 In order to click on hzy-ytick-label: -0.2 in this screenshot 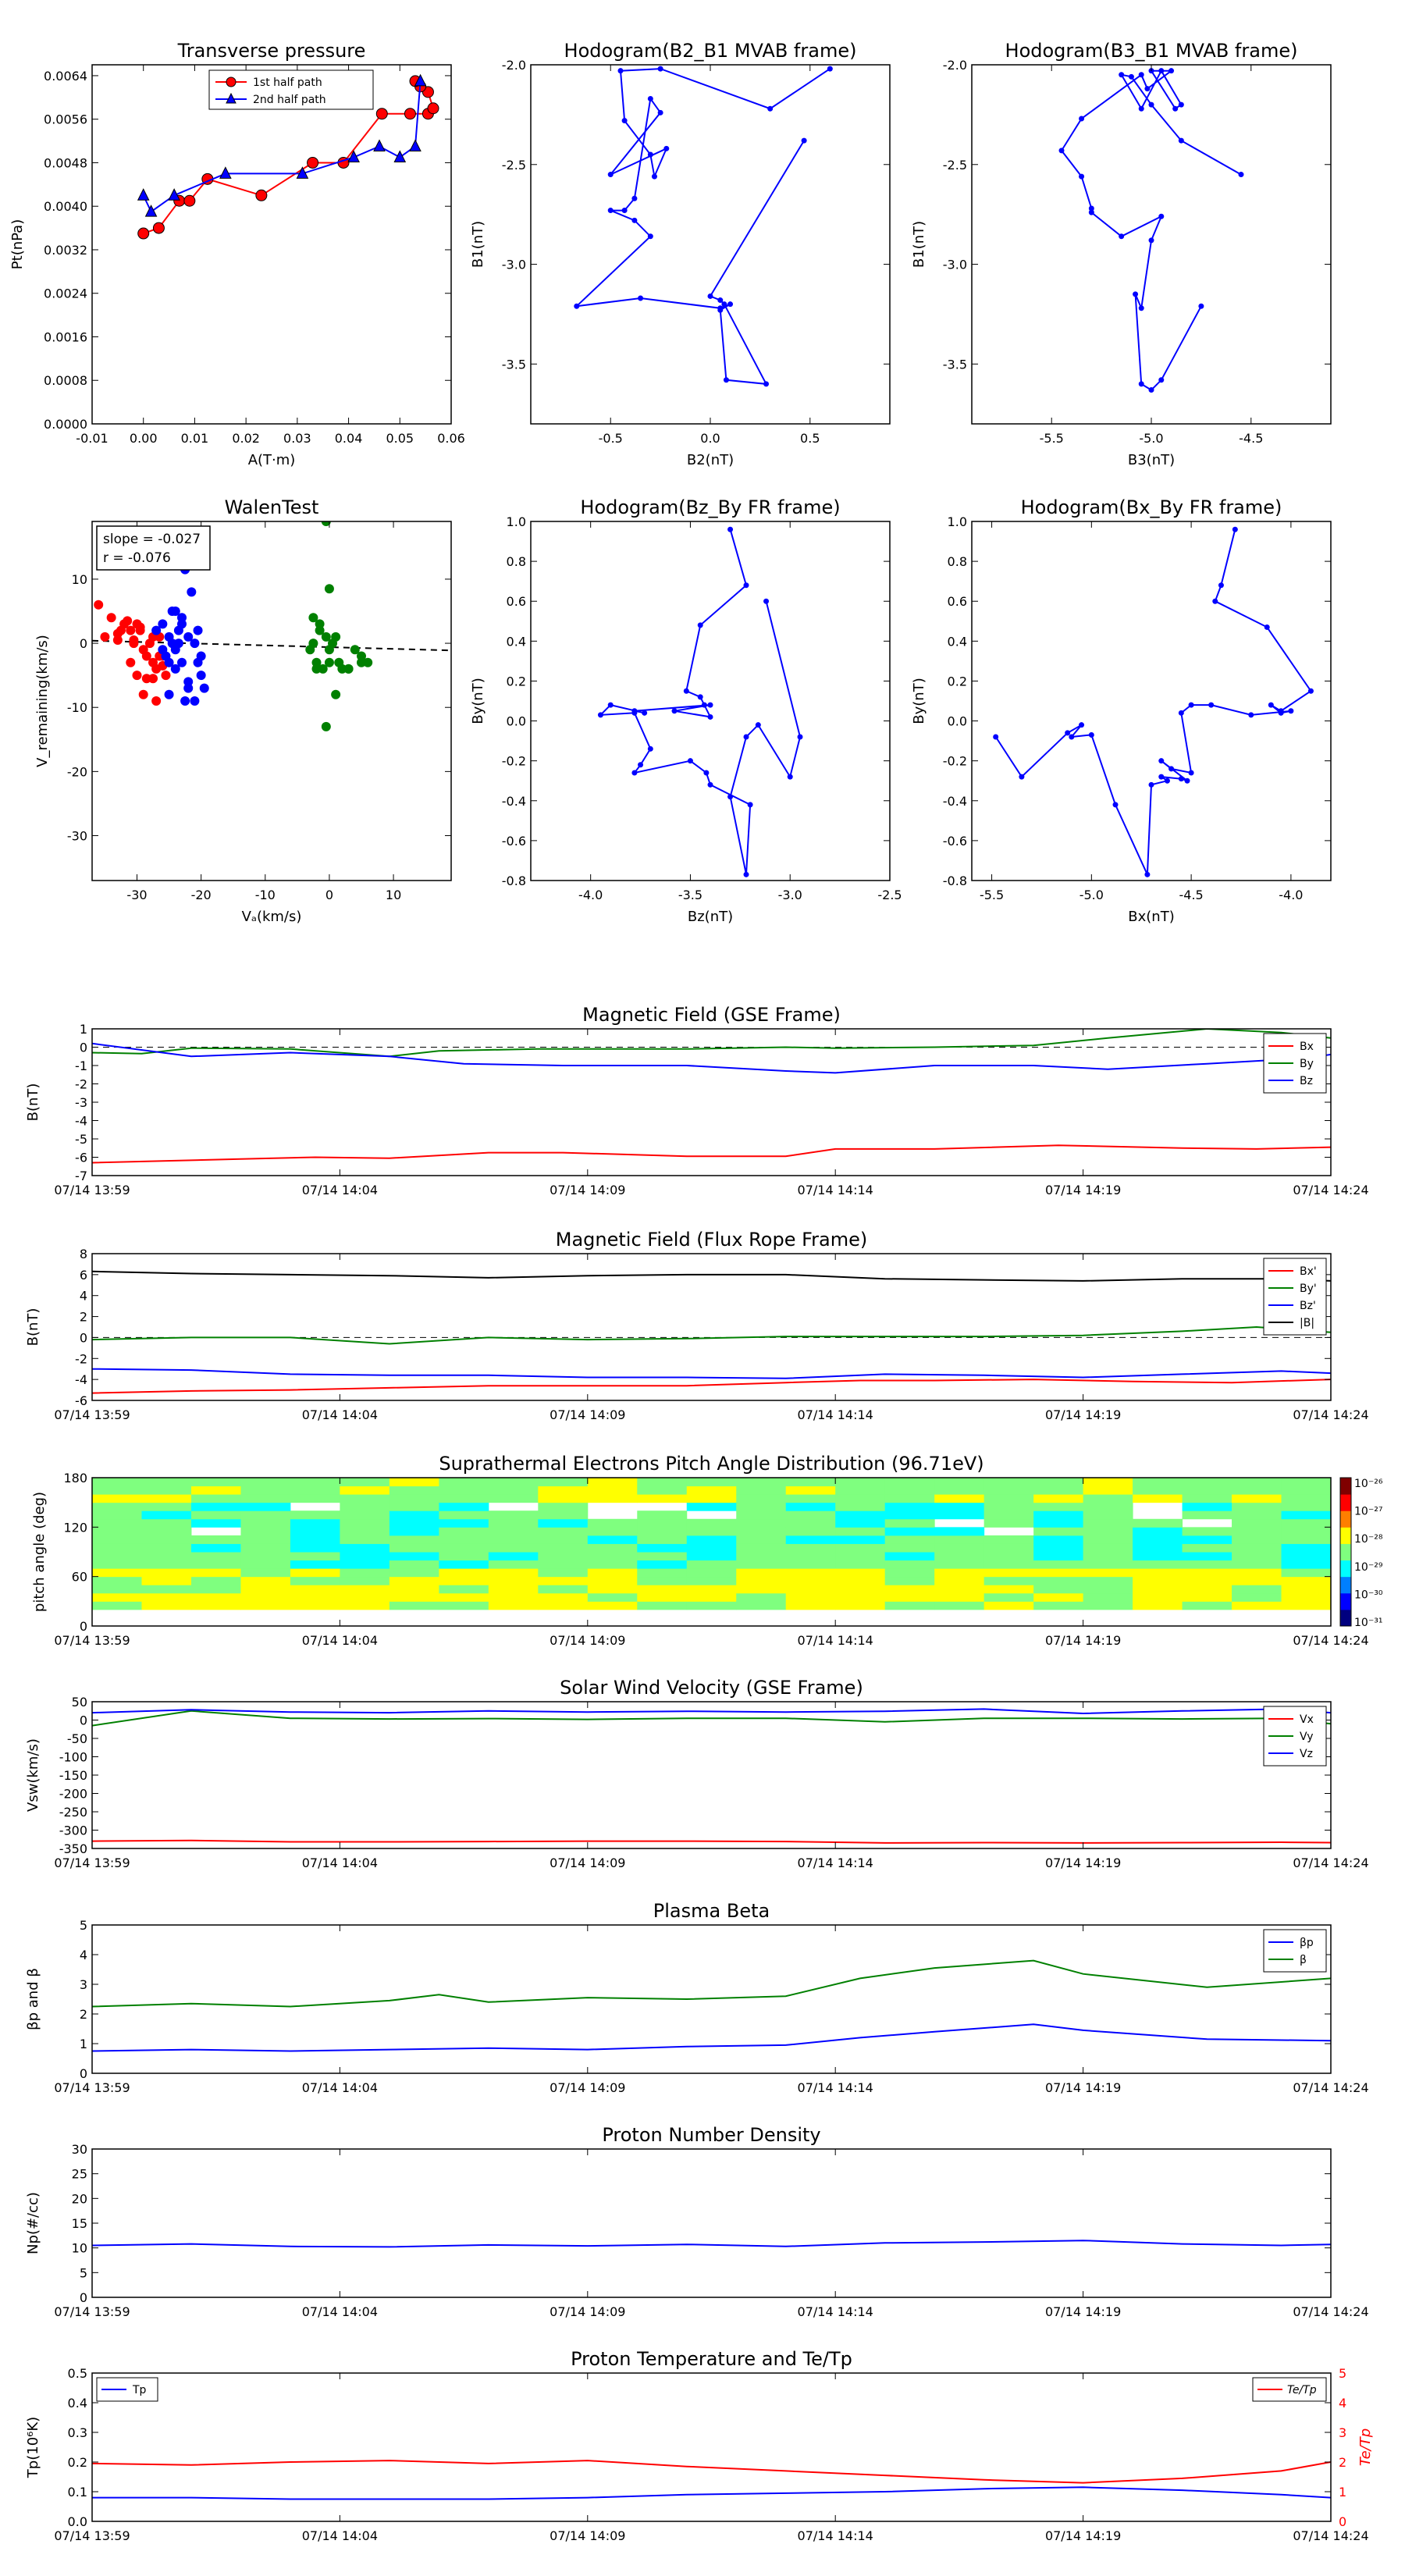, I will do `click(514, 761)`.